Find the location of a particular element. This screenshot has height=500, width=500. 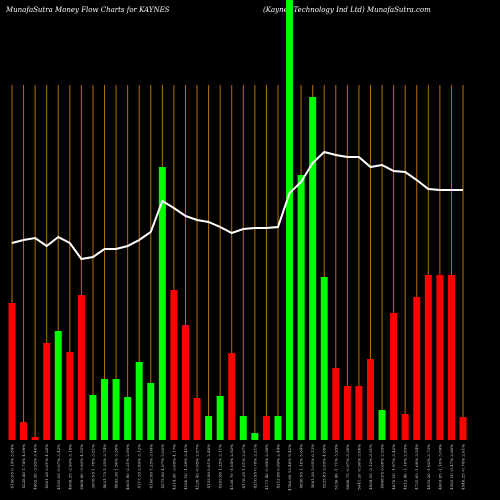

x-tick-label: 4117.35 2.89% 3.12% is located at coordinates (139, 466).